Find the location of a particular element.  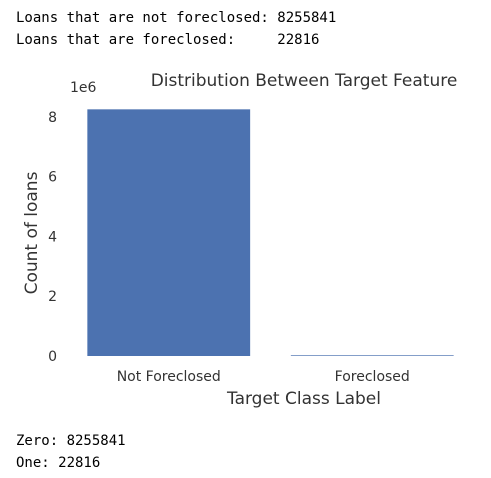

output-bottom-line-1: Zero: 8255841 is located at coordinates (71, 441).